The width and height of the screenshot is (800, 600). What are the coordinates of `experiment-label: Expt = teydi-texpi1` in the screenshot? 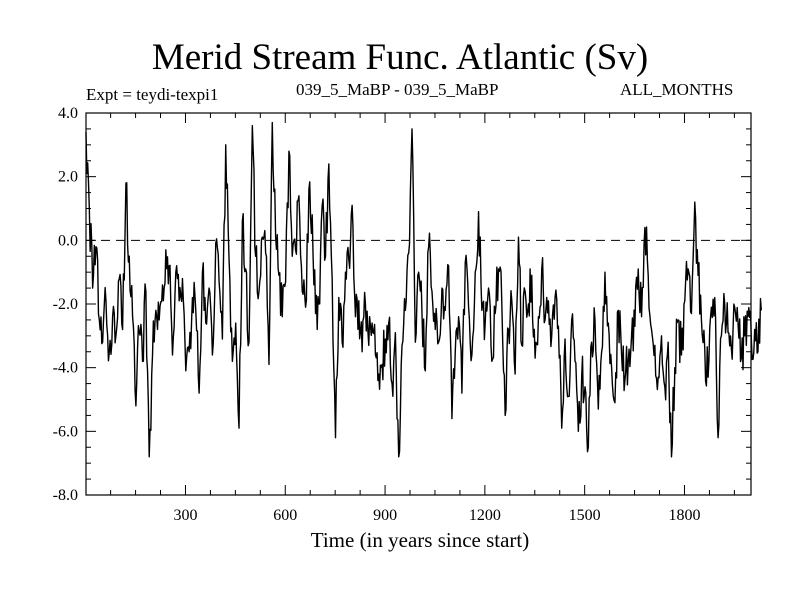 It's located at (152, 94).